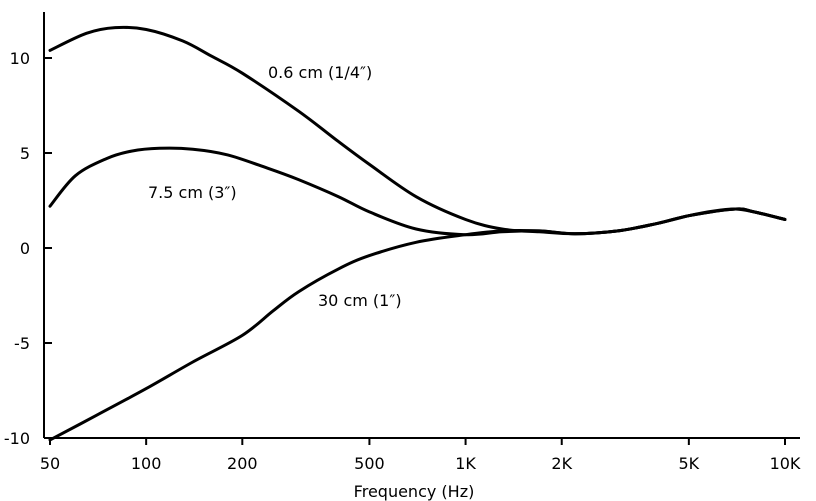 Image resolution: width=816 pixels, height=501 pixels. What do you see at coordinates (17, 438) in the screenshot?
I see `y-tick-label: -10` at bounding box center [17, 438].